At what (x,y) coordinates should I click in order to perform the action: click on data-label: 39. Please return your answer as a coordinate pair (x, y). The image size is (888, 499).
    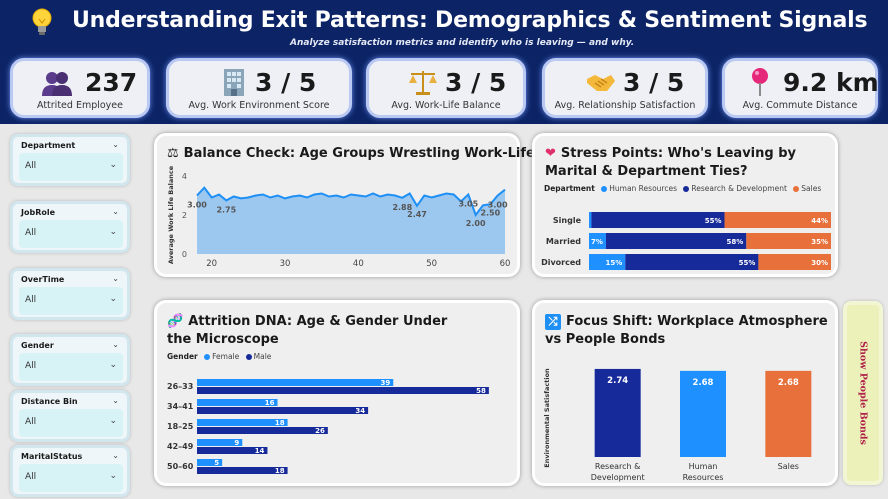
    Looking at the image, I should click on (386, 383).